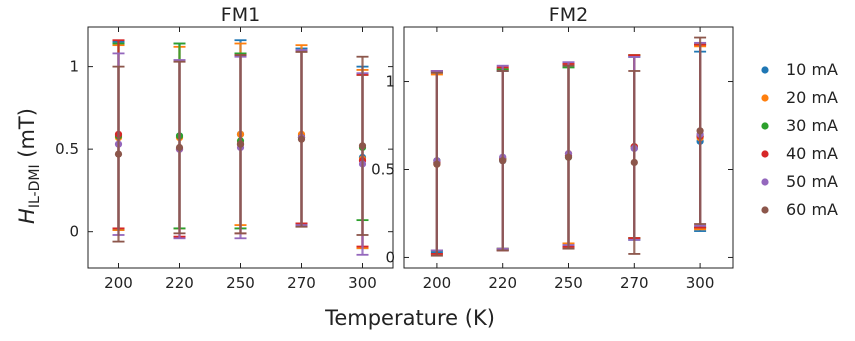 This screenshot has width=855, height=341. What do you see at coordinates (799, 139) in the screenshot?
I see `legend: 10 mA 20 mA 30 mA 40 mA 50 mA 60 mA` at bounding box center [799, 139].